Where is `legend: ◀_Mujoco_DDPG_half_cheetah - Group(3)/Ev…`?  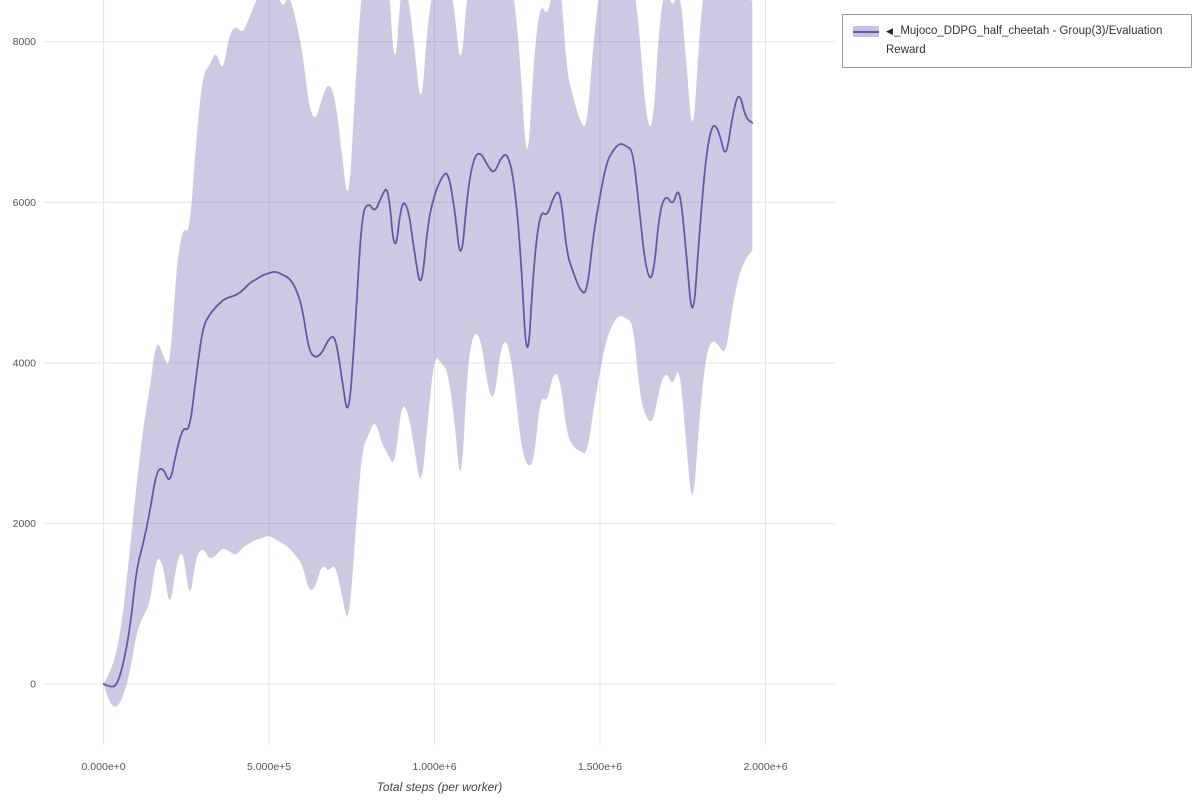 legend: ◀_Mujoco_DDPG_half_cheetah - Group(3)/Ev… is located at coordinates (1017, 41).